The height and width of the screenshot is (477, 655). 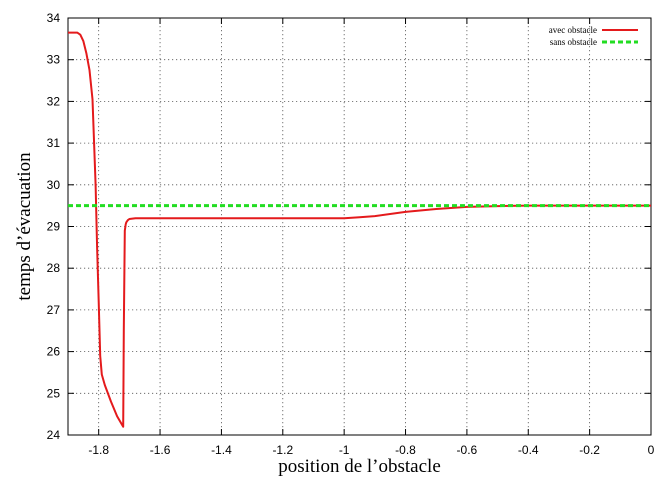 I want to click on y-tick-label: 32, so click(x=54, y=101).